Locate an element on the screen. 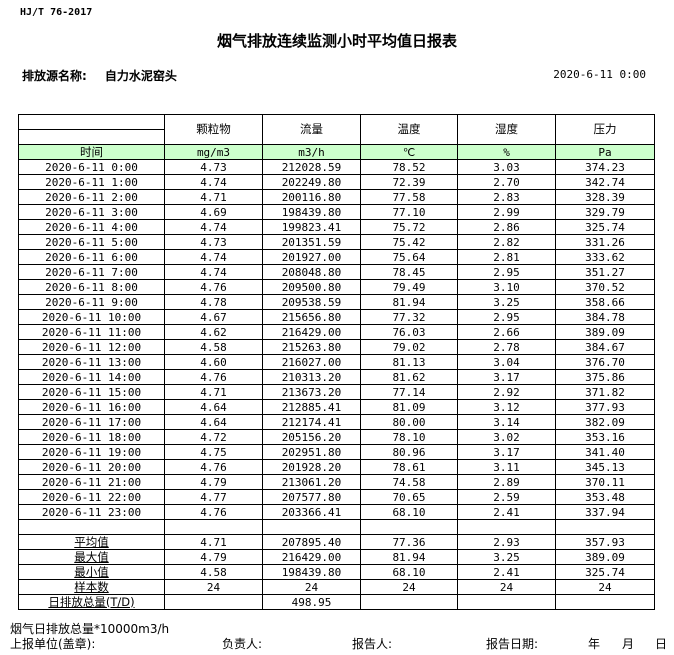  value-cell: 377.93 is located at coordinates (605, 407).